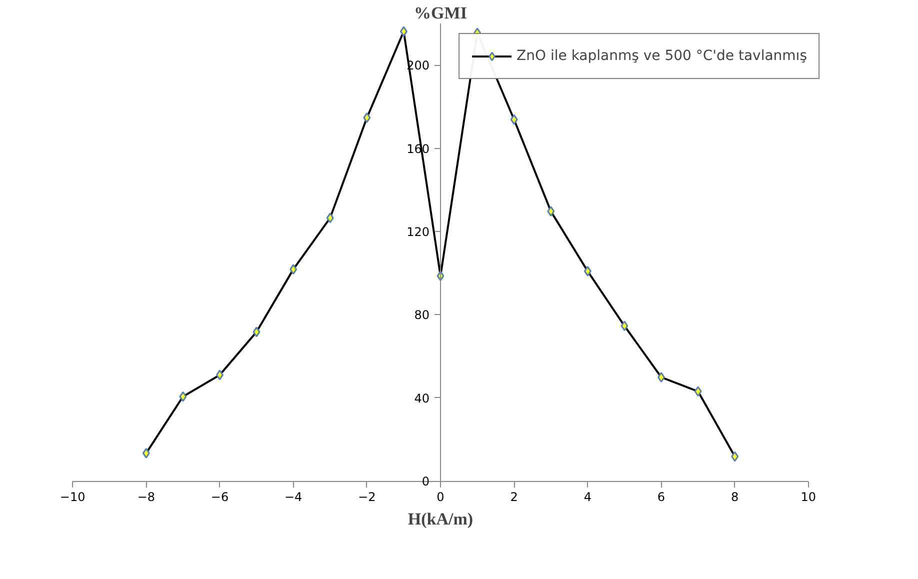 The image size is (918, 579). Describe the element at coordinates (422, 315) in the screenshot. I see `y-tick-label: 80` at that location.